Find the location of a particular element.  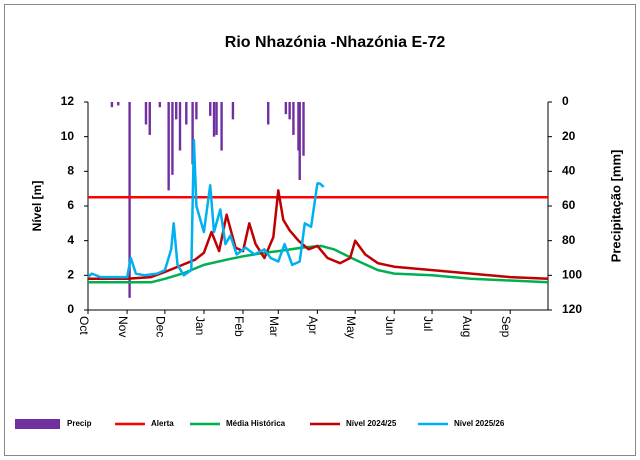

y-axis-label: Nível [m] is located at coordinates (37, 206).